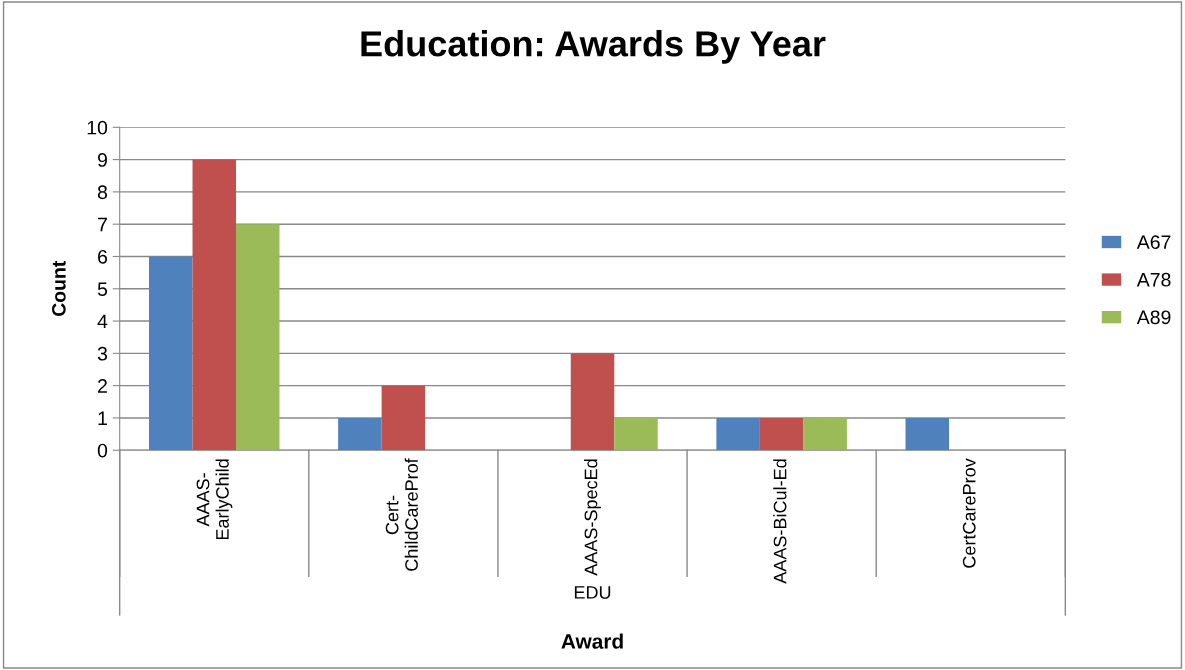 The width and height of the screenshot is (1185, 670). Describe the element at coordinates (401, 514) in the screenshot. I see `x-tick-label: Cert-ChildCareProf` at that location.